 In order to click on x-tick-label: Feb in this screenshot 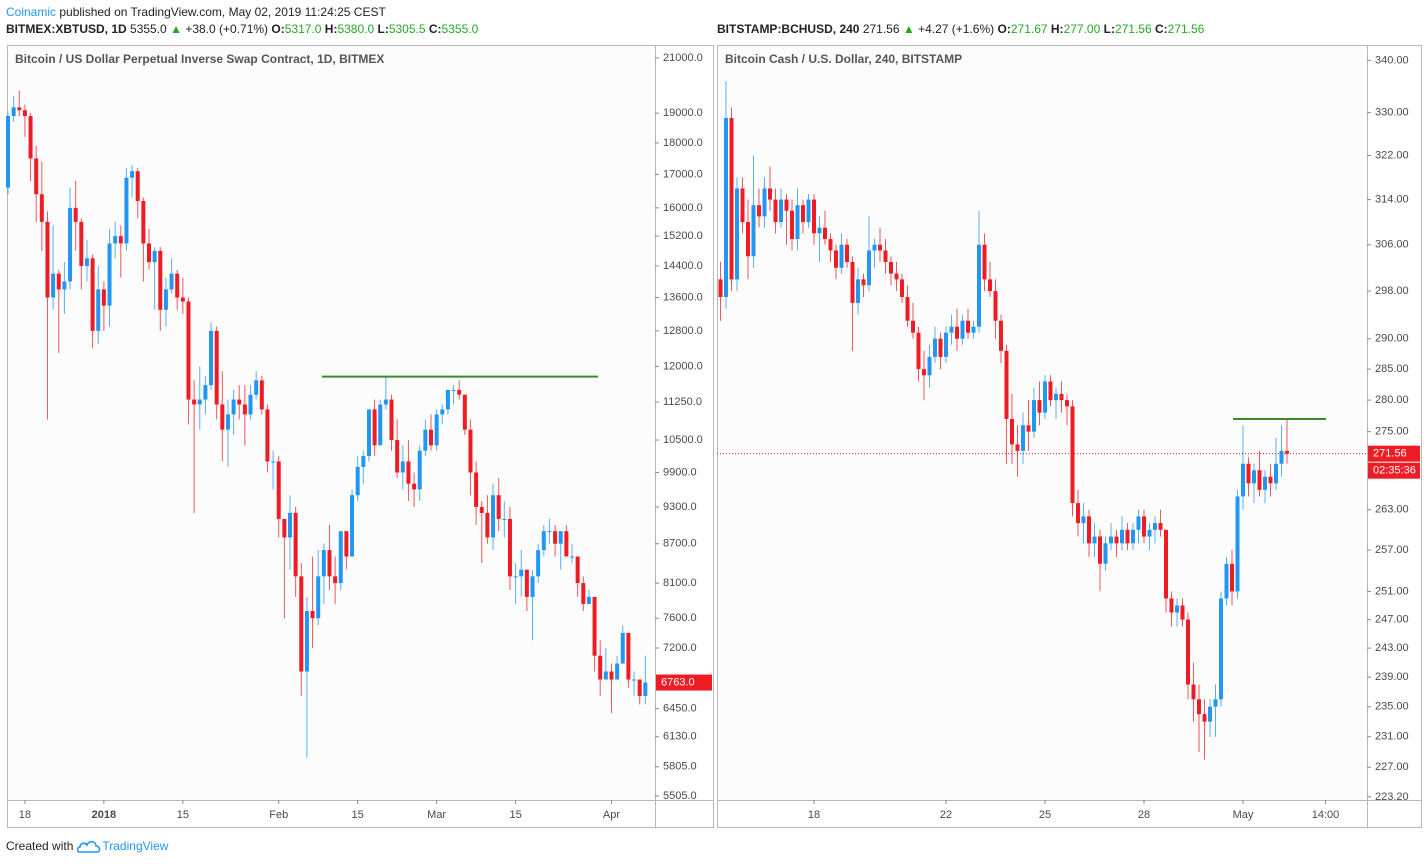, I will do `click(278, 815)`.